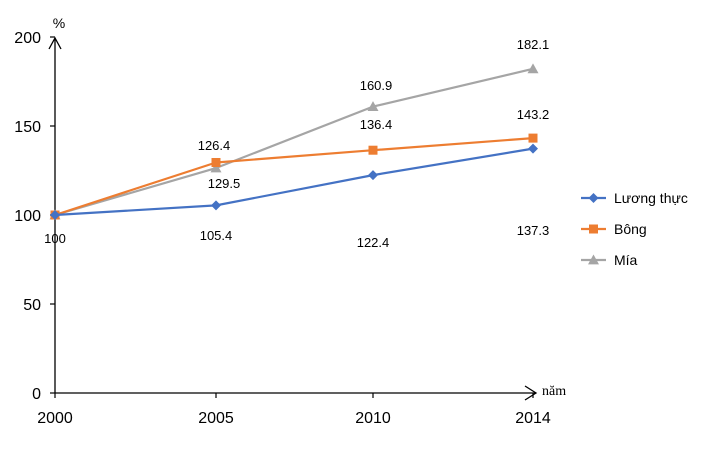 The width and height of the screenshot is (712, 449). I want to click on data-label: 137.3, so click(533, 230).